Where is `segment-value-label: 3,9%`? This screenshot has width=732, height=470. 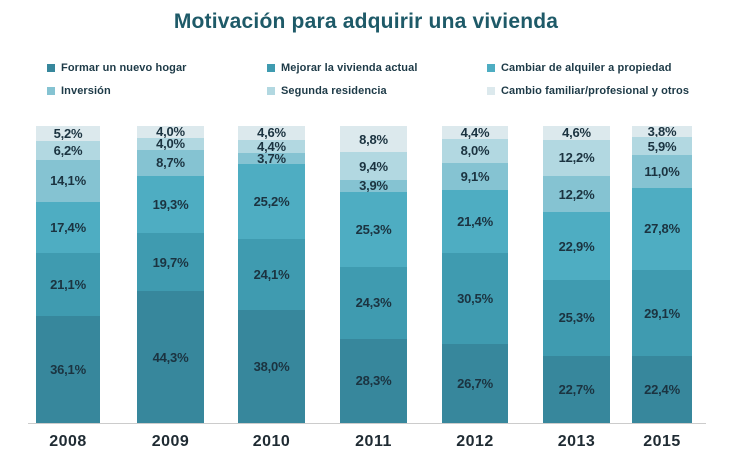 segment-value-label: 3,9% is located at coordinates (373, 186).